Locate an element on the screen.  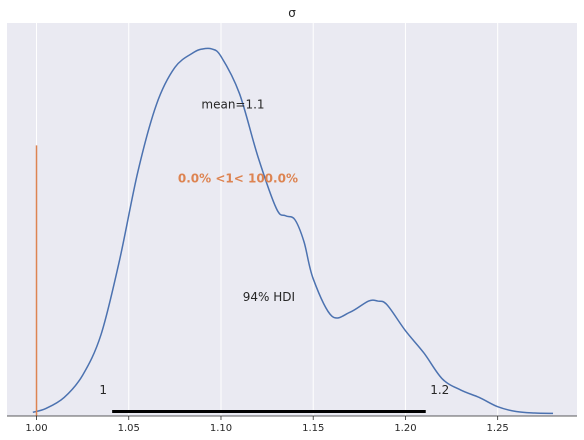
hdi-high-label: 1.2 is located at coordinates (439, 390).